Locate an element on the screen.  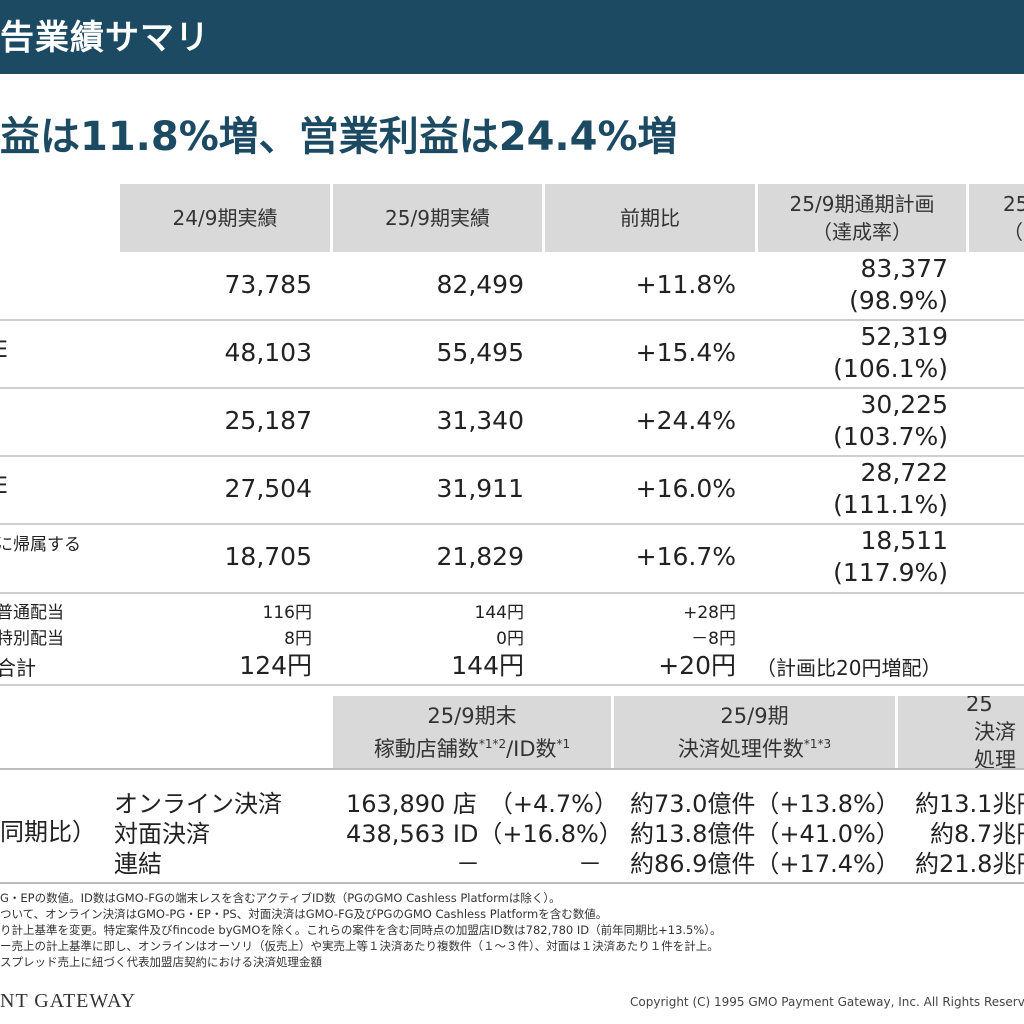
col-header-label: 25/9期通期計画 is located at coordinates (862, 204).